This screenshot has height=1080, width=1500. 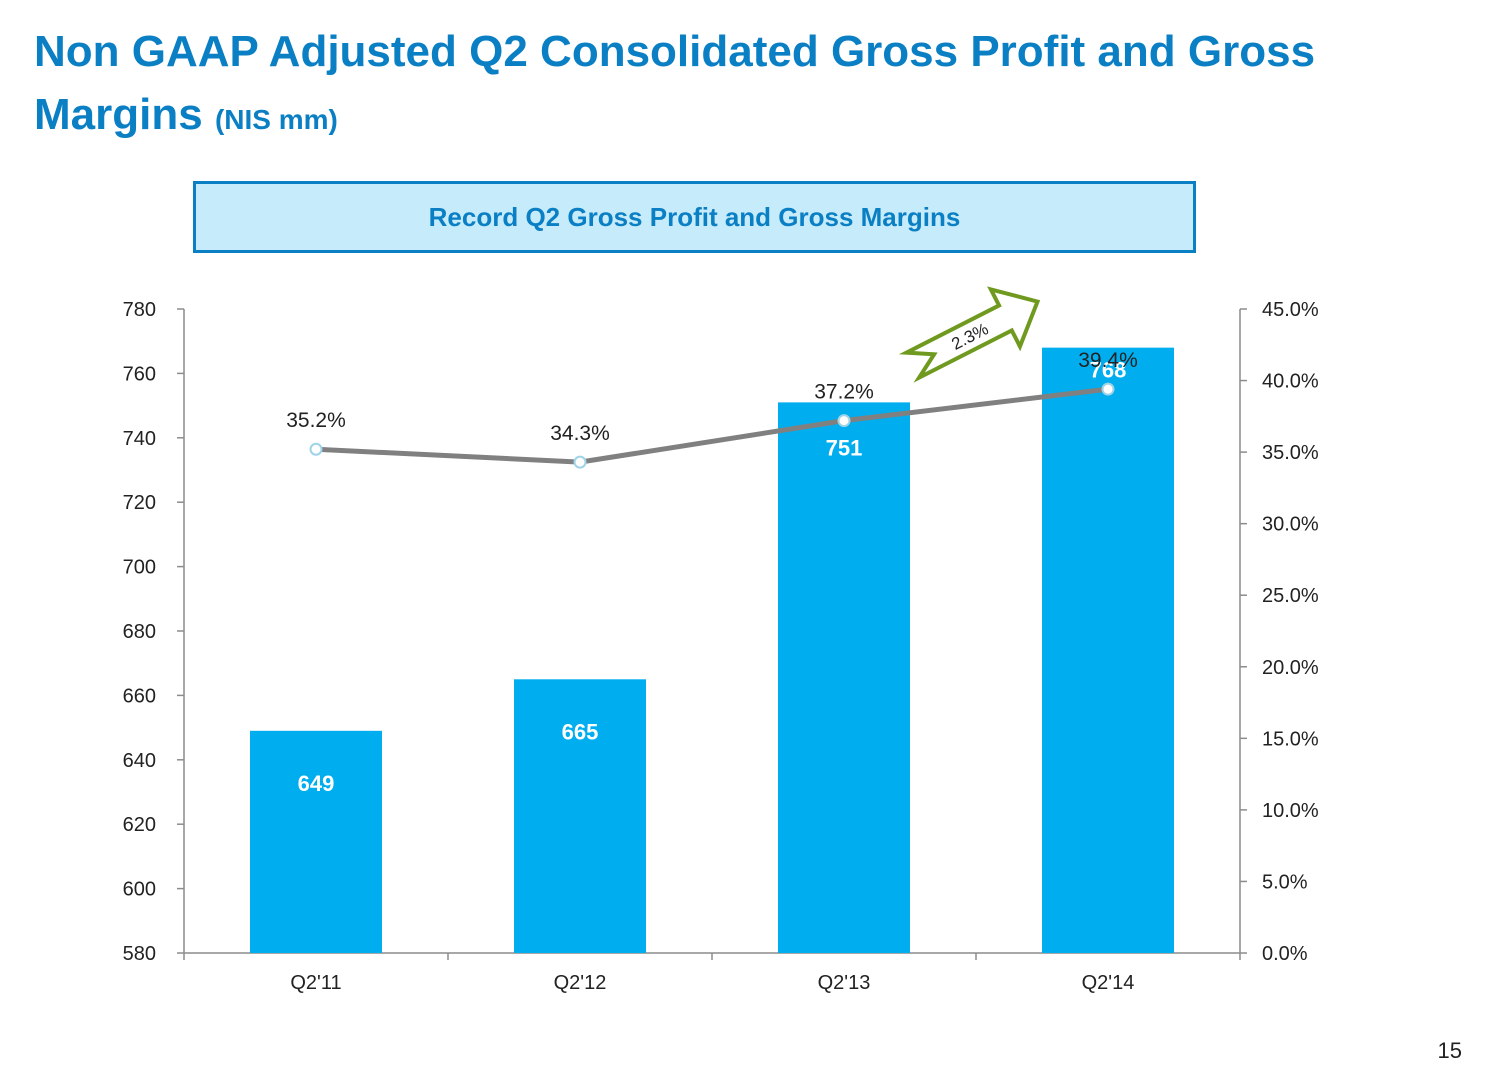 What do you see at coordinates (316, 783) in the screenshot?
I see `bar-data-label: 649` at bounding box center [316, 783].